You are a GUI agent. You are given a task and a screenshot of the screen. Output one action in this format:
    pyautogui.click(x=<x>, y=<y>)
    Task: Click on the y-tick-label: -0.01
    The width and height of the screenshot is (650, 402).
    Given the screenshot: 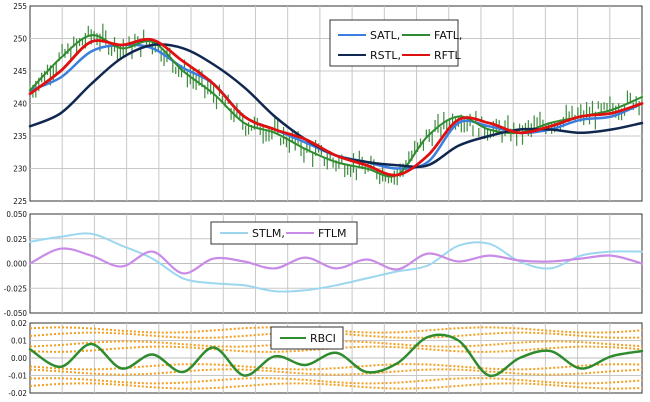 What is the action you would take?
    pyautogui.click(x=17, y=376)
    